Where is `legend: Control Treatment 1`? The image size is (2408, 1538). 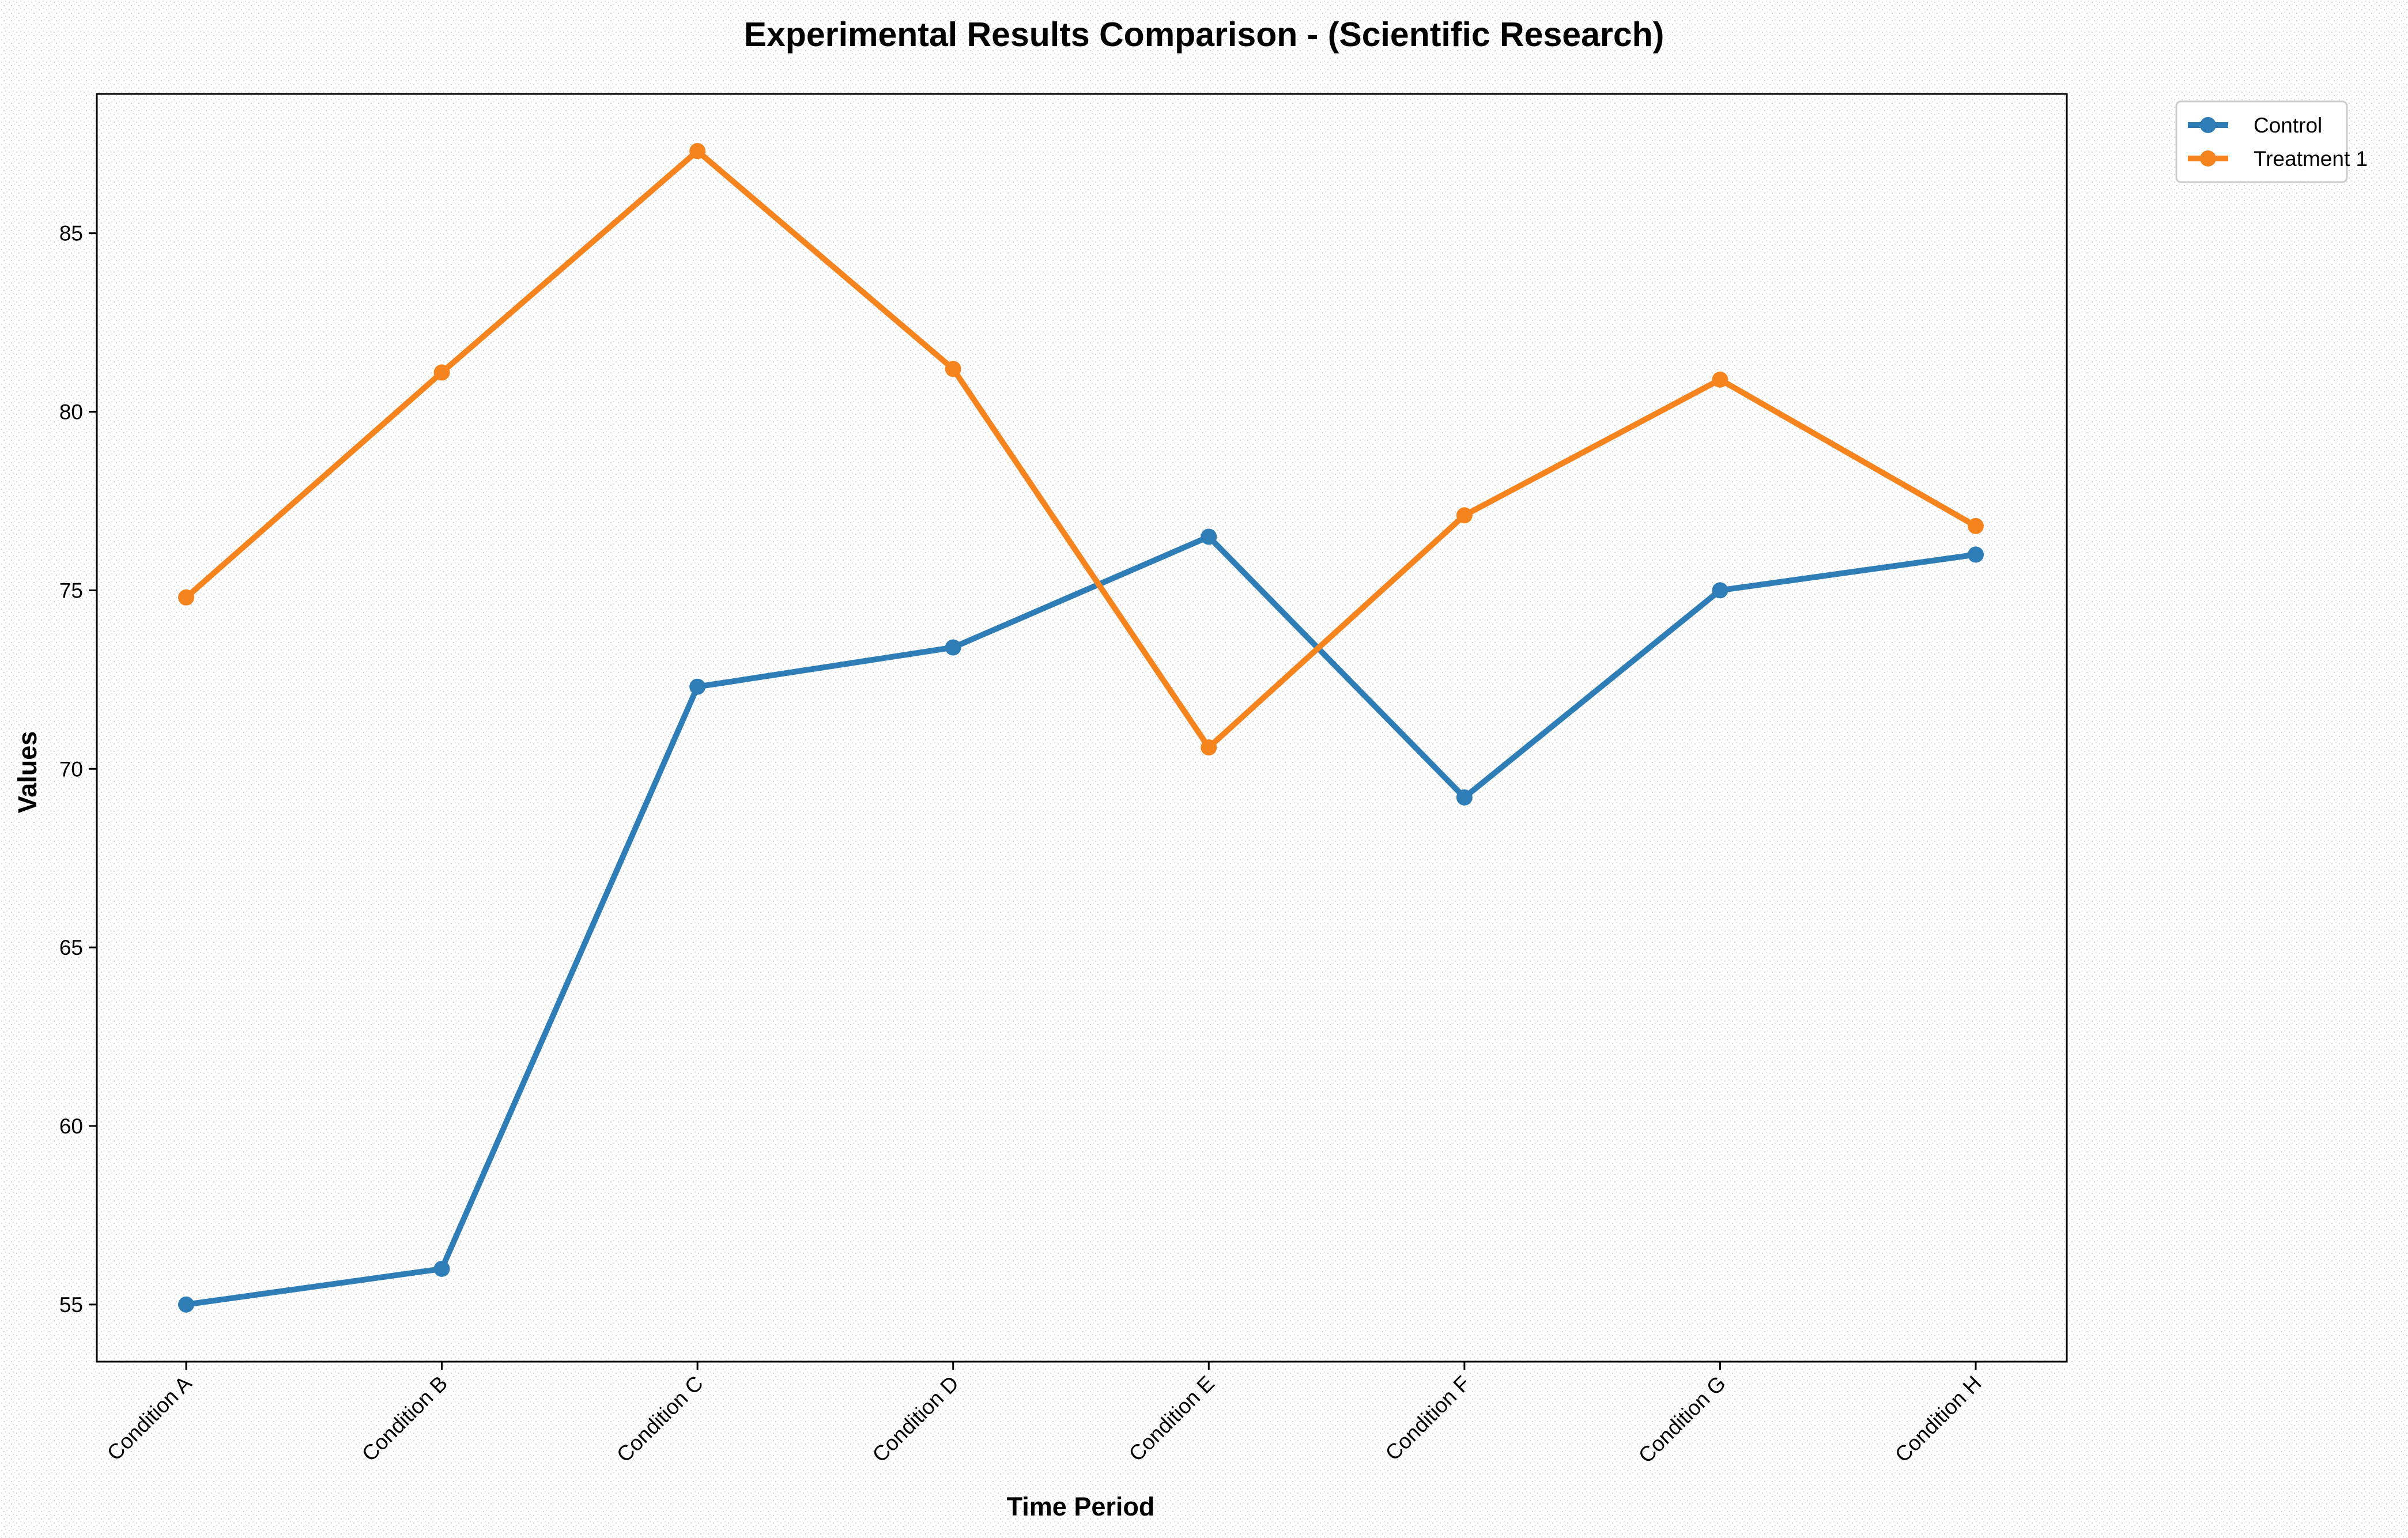
legend: Control Treatment 1 is located at coordinates (2271, 142).